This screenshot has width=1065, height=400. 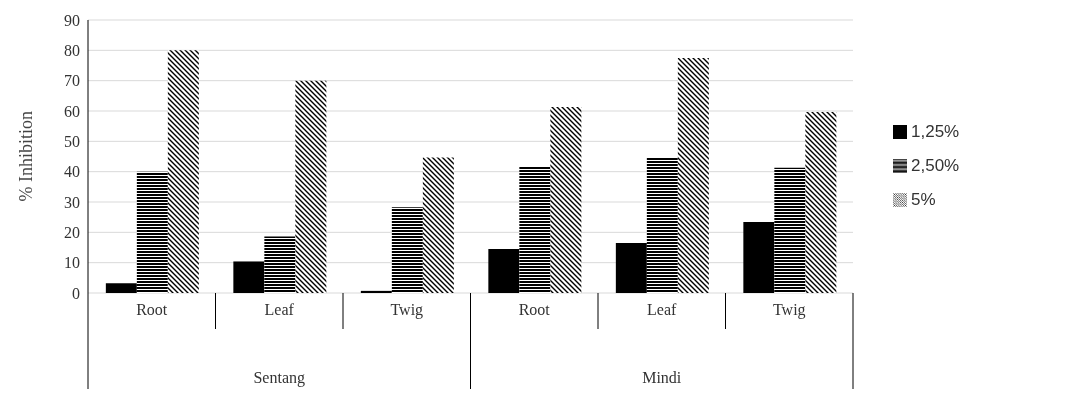 What do you see at coordinates (72, 51) in the screenshot?
I see `y-tick-label: 80` at bounding box center [72, 51].